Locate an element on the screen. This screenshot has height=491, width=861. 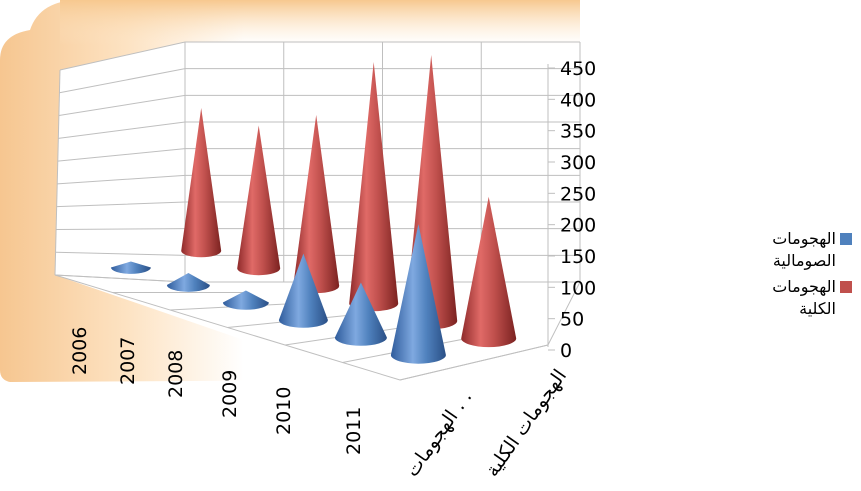
legend: الهجومات الصومالية الهجومات الكلية is located at coordinates (802, 276).